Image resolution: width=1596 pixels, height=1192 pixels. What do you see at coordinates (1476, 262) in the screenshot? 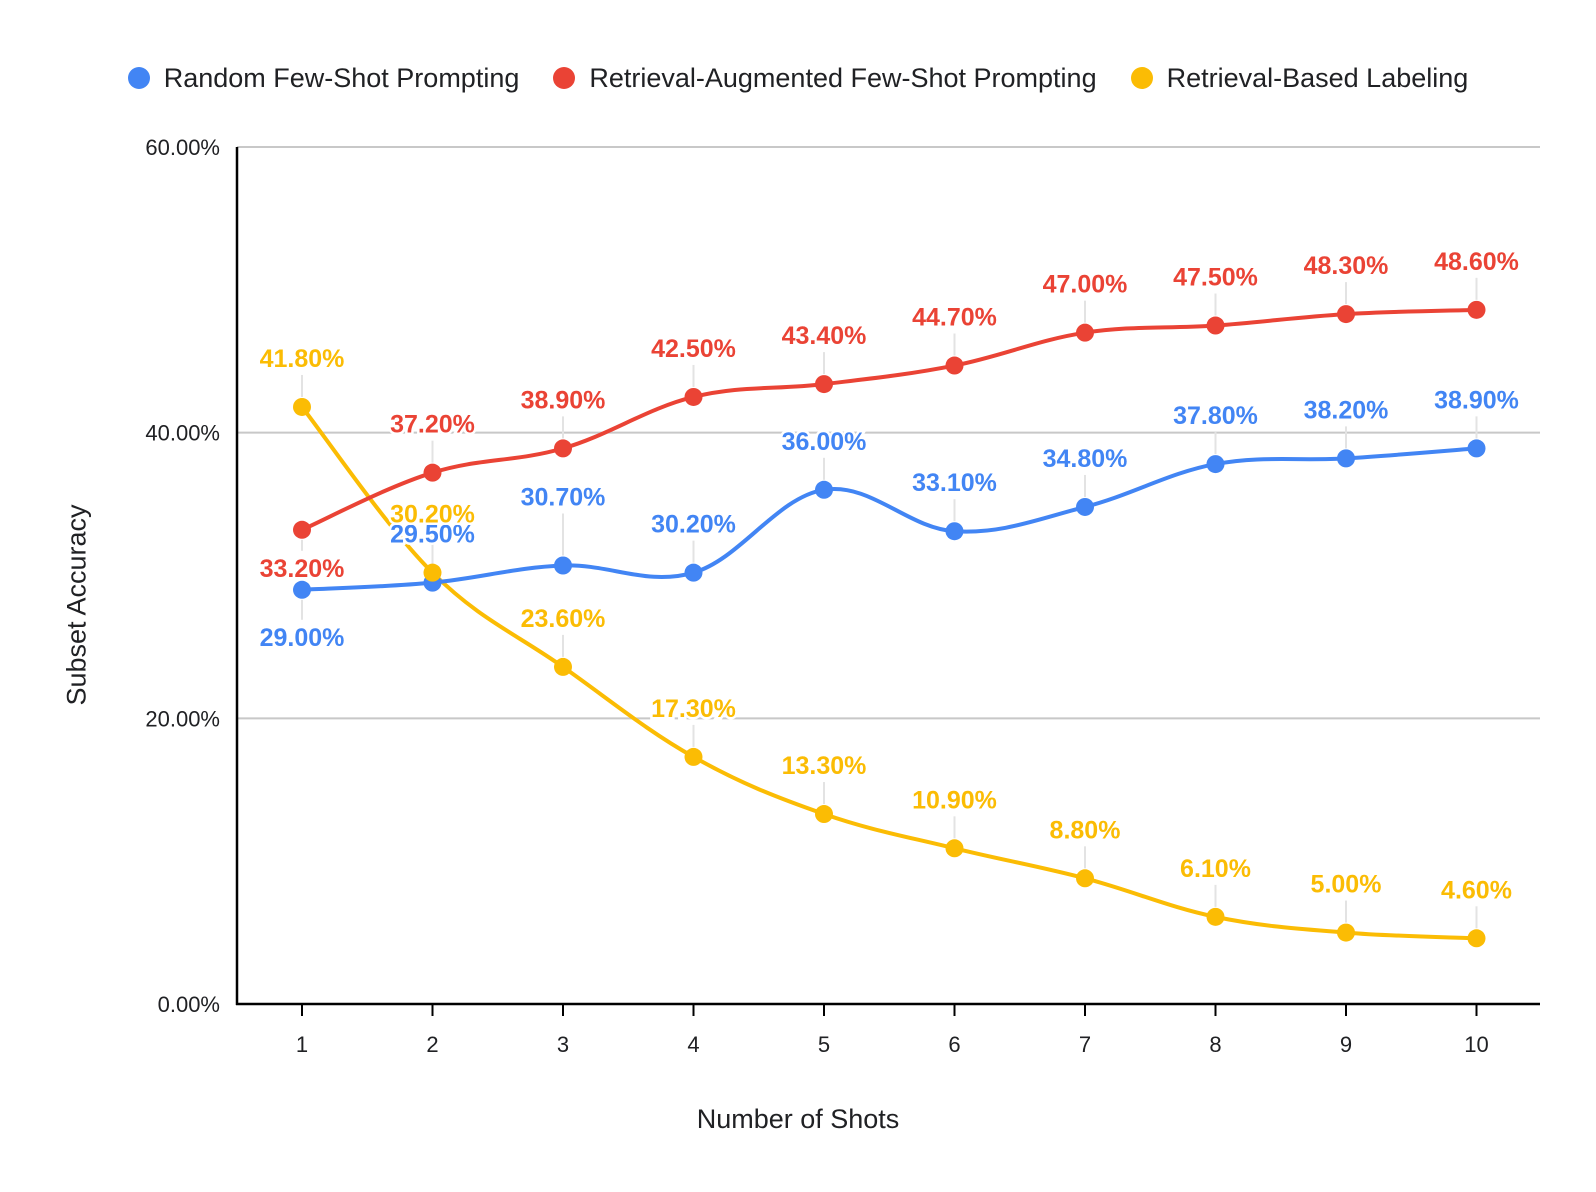
I see `data-label-retrieval-augmented: 48.60%` at bounding box center [1476, 262].